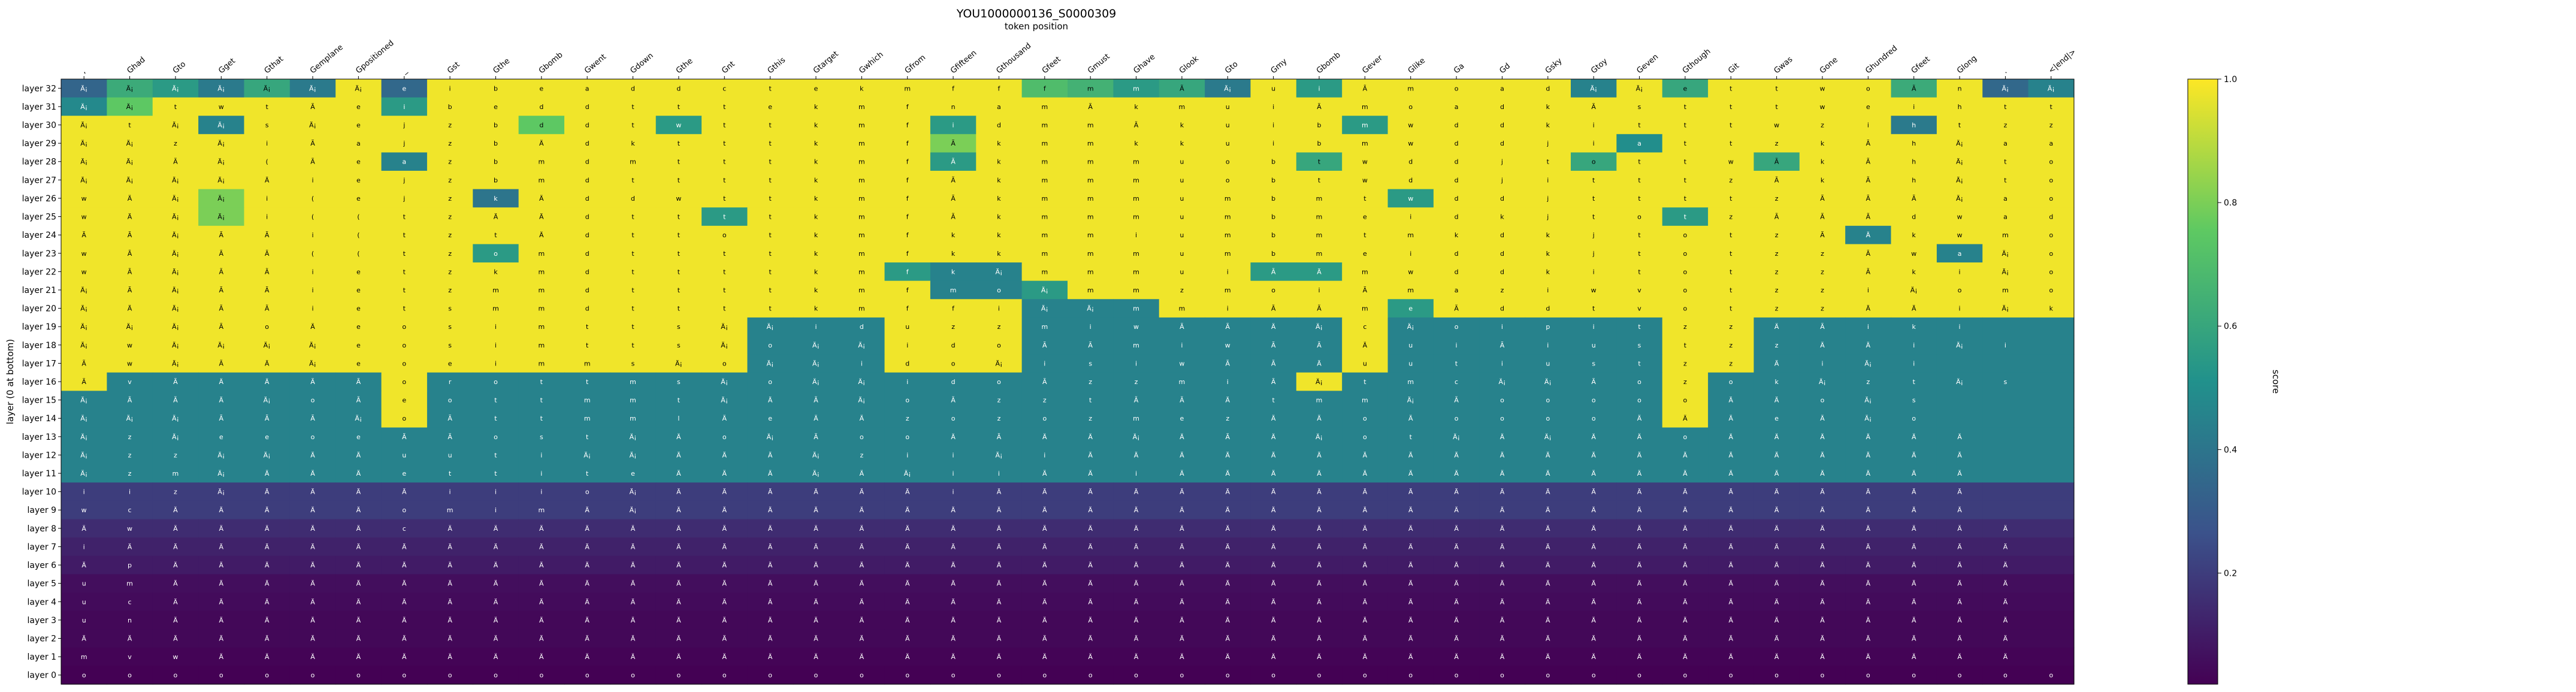 The width and height of the screenshot is (2576, 692). Describe the element at coordinates (999, 162) in the screenshot. I see `cell-label: k` at that location.